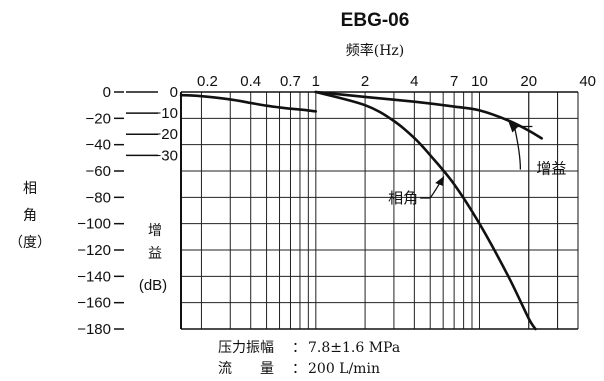 This screenshot has width=604, height=381. Describe the element at coordinates (94, 250) in the screenshot. I see `phase-tick-label: −120` at that location.